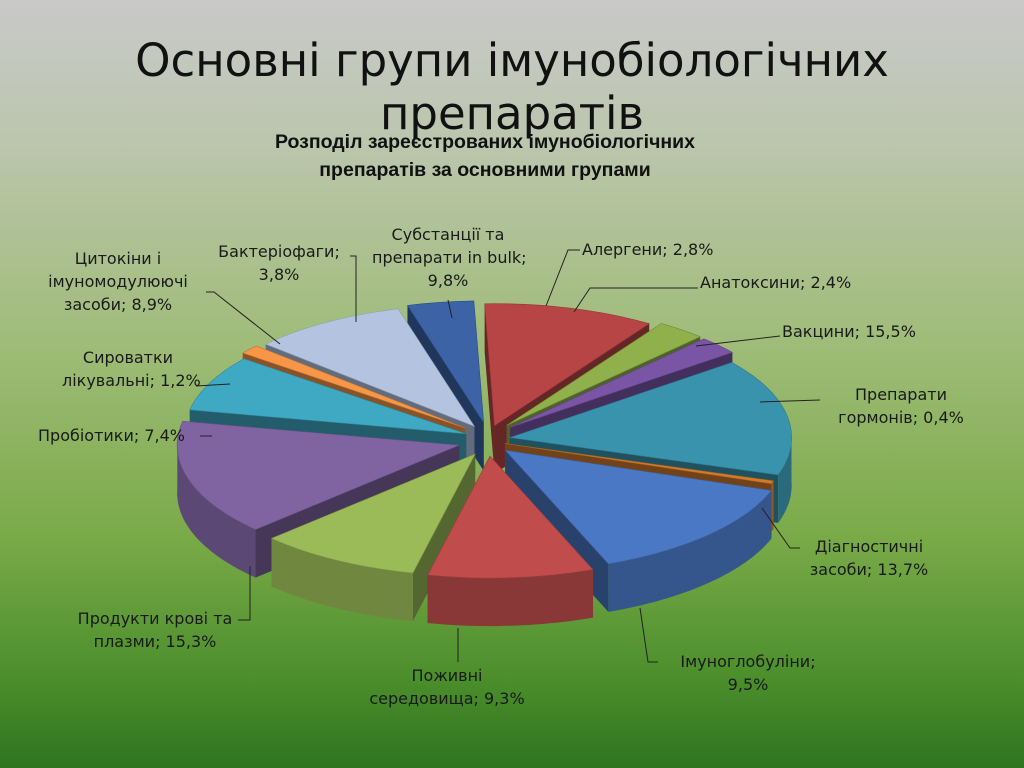 The width and height of the screenshot is (1024, 768). I want to click on chart-title-line-2: препаратів за основними групами, so click(485, 170).